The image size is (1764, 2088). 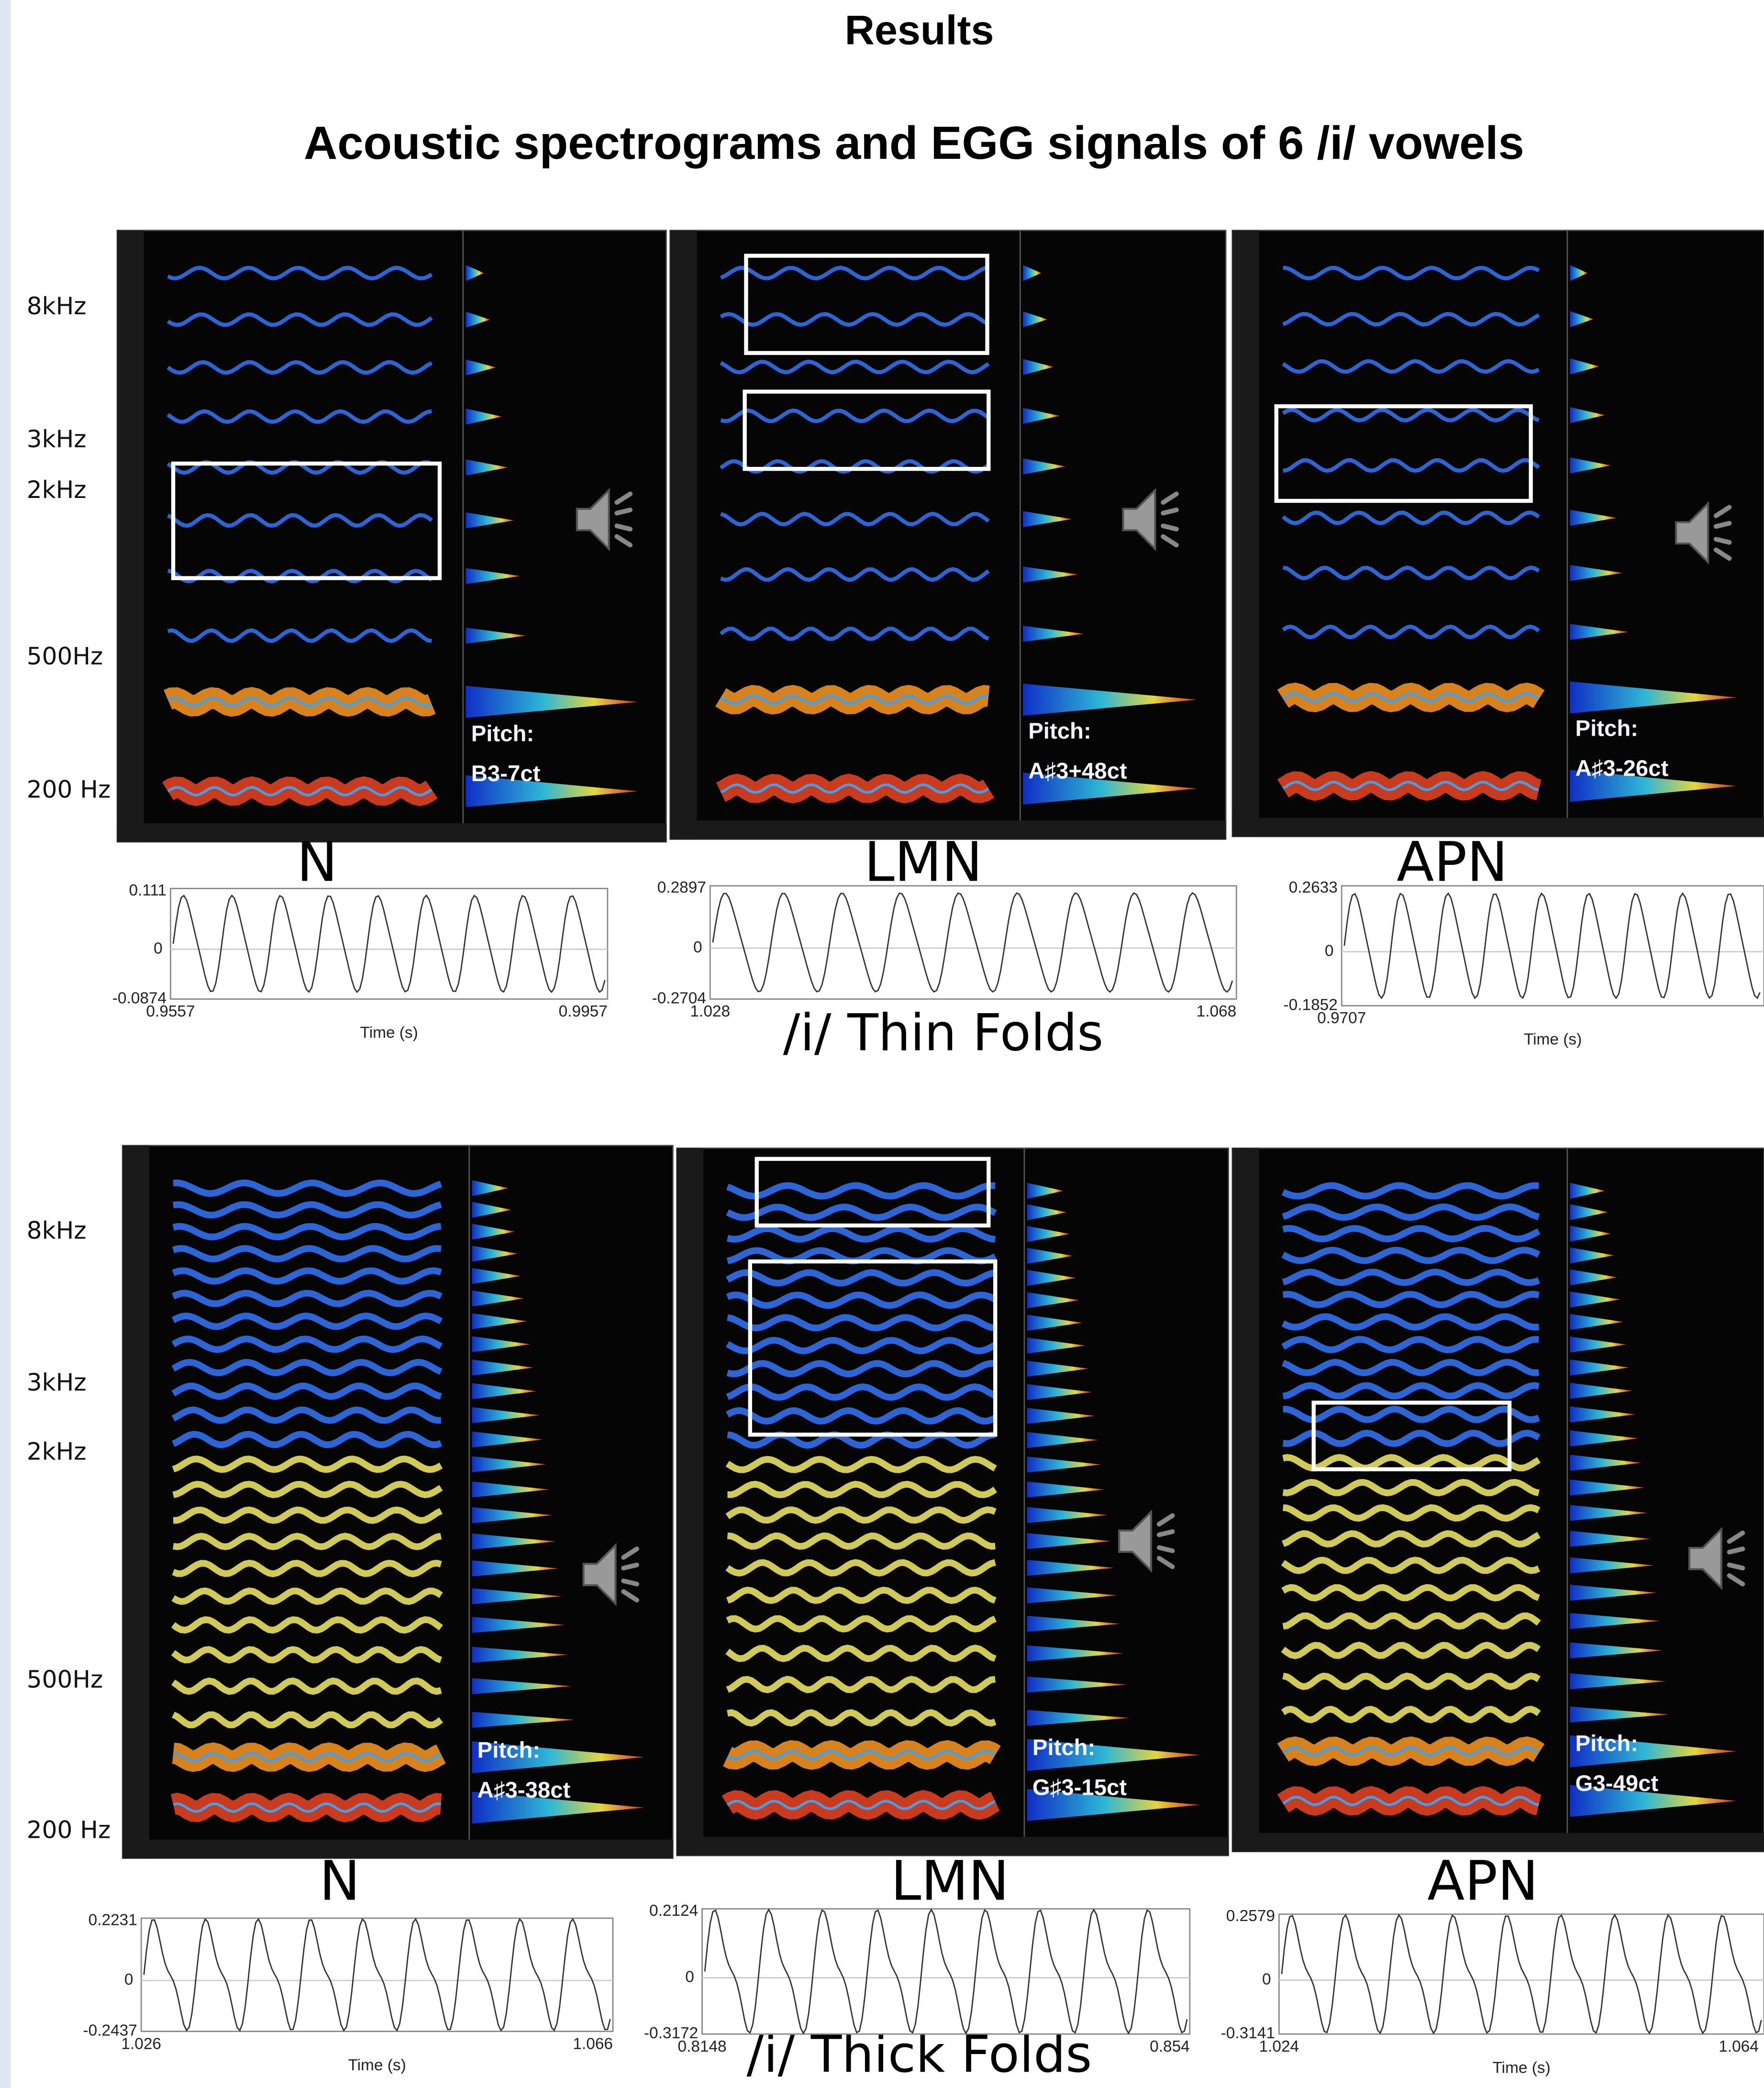 I want to click on spectrogram: Pitch: G3-49ct, so click(x=1497, y=1501).